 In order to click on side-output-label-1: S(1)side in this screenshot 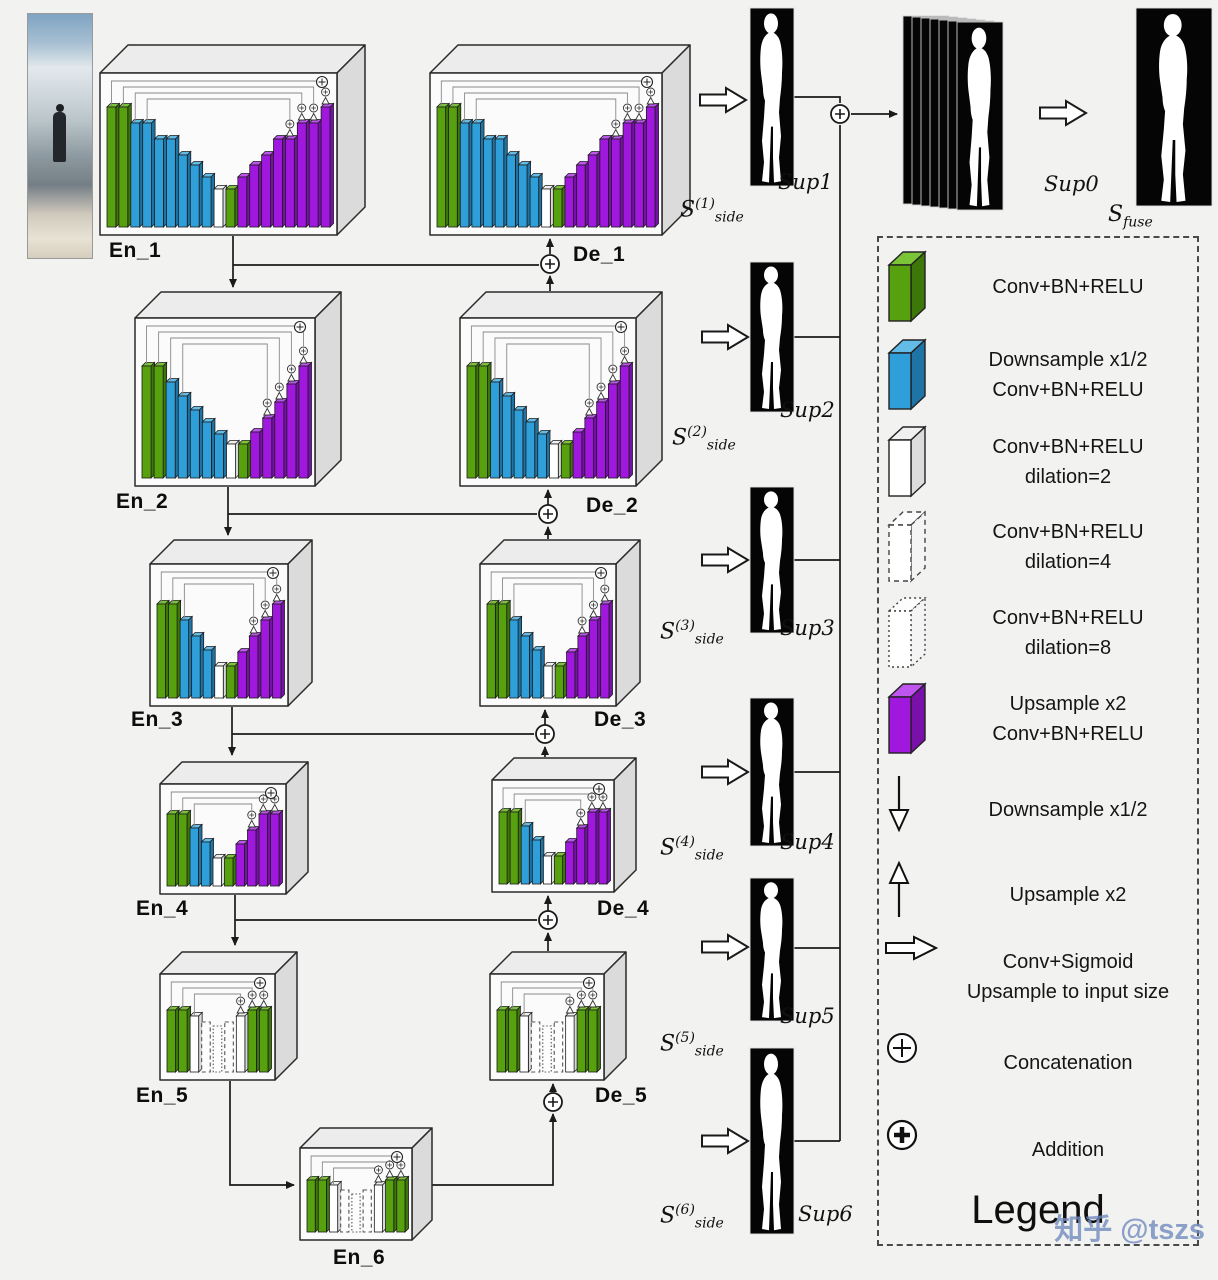, I will do `click(712, 211)`.